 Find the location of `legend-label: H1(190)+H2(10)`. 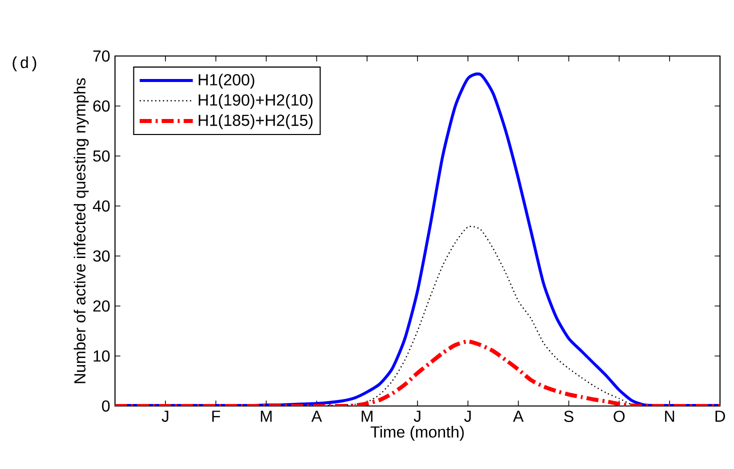

legend-label: H1(190)+H2(10) is located at coordinates (255, 101).